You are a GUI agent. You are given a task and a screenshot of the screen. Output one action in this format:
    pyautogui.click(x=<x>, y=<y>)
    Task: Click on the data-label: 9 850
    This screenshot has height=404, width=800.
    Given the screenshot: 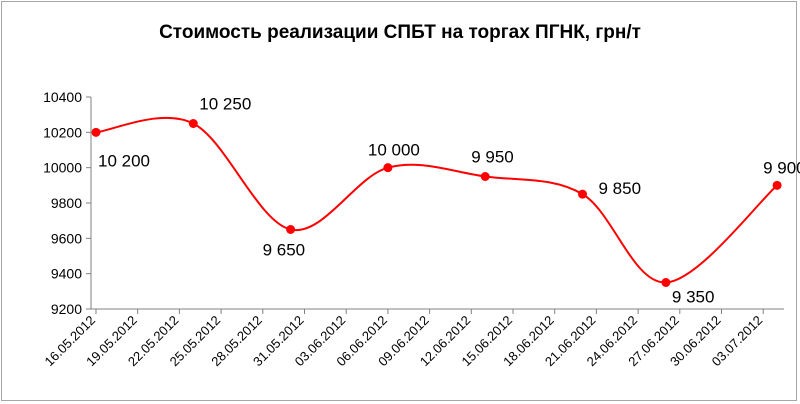 What is the action you would take?
    pyautogui.click(x=620, y=188)
    